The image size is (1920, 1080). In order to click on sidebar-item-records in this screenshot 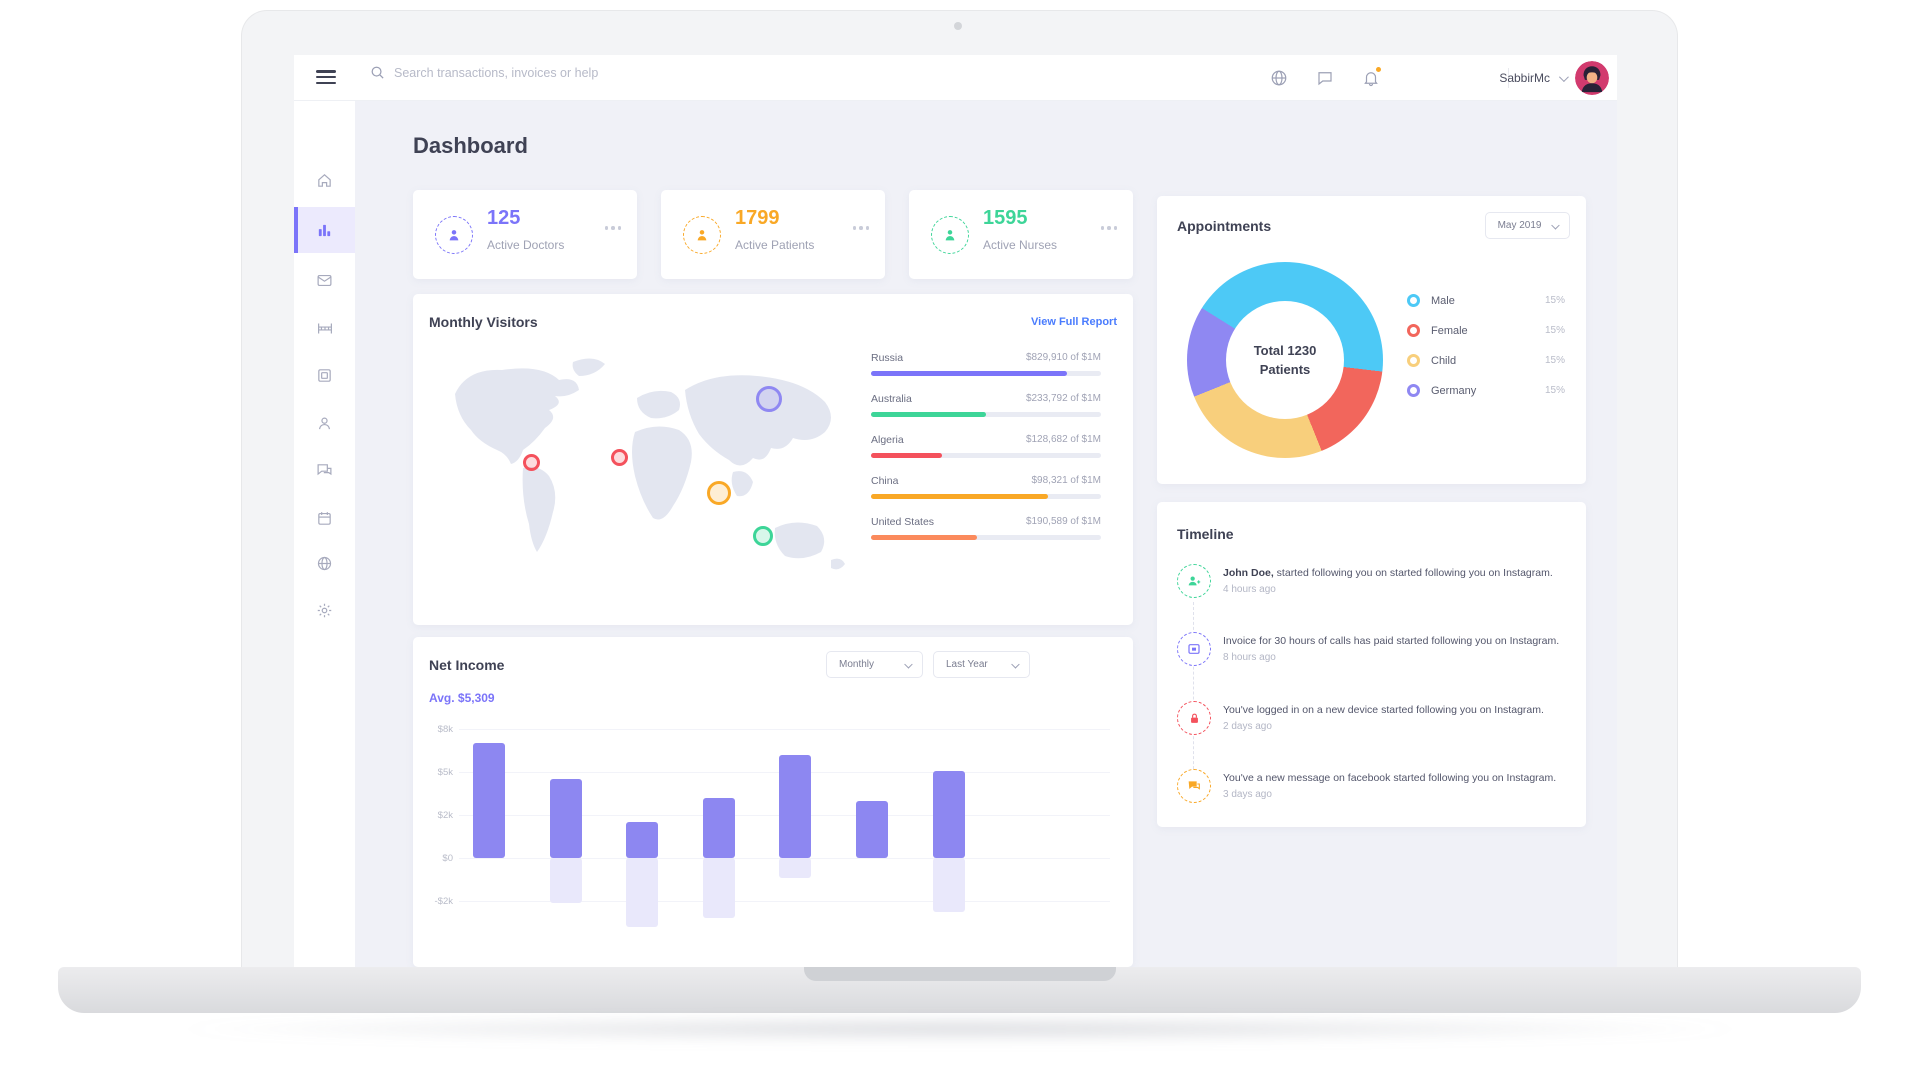, I will do `click(324, 375)`.